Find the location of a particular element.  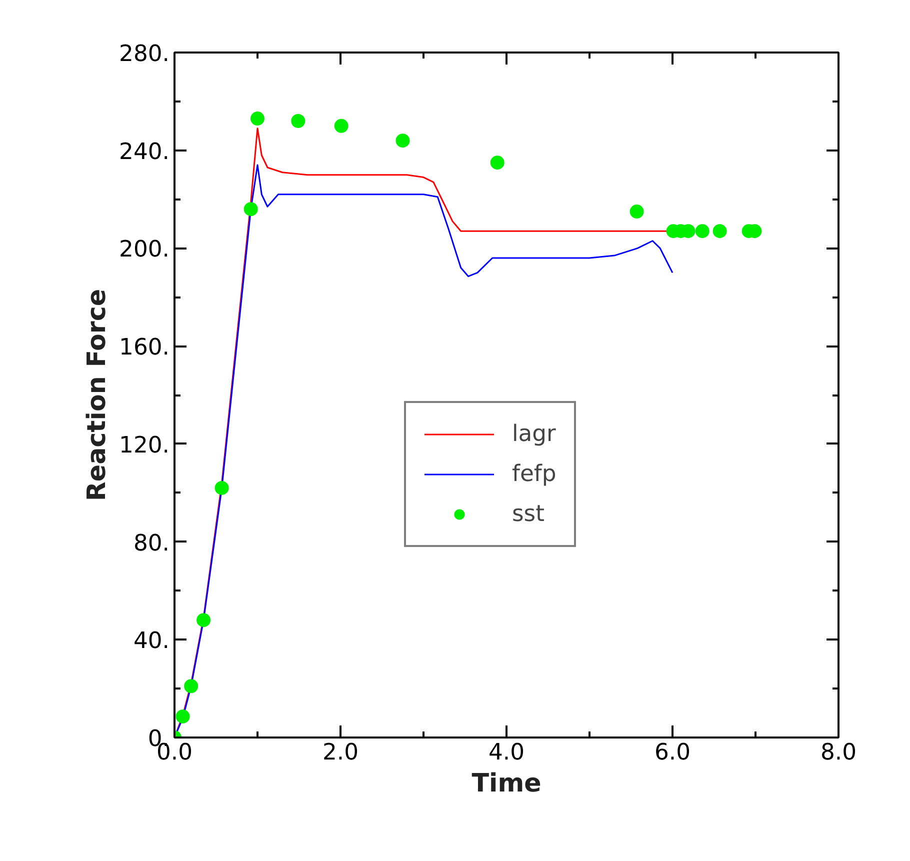

x-tick-label: 8.0 is located at coordinates (838, 753).